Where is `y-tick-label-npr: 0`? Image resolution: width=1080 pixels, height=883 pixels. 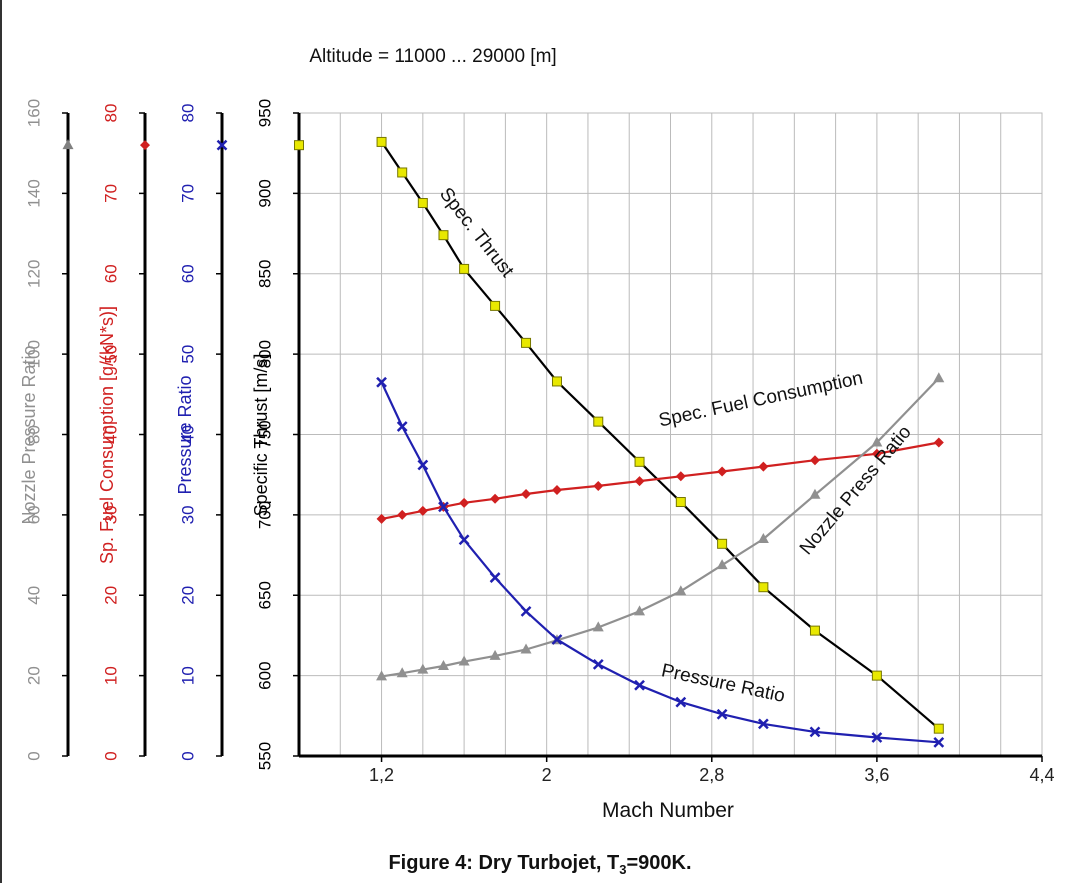
y-tick-label-npr: 0 is located at coordinates (33, 755).